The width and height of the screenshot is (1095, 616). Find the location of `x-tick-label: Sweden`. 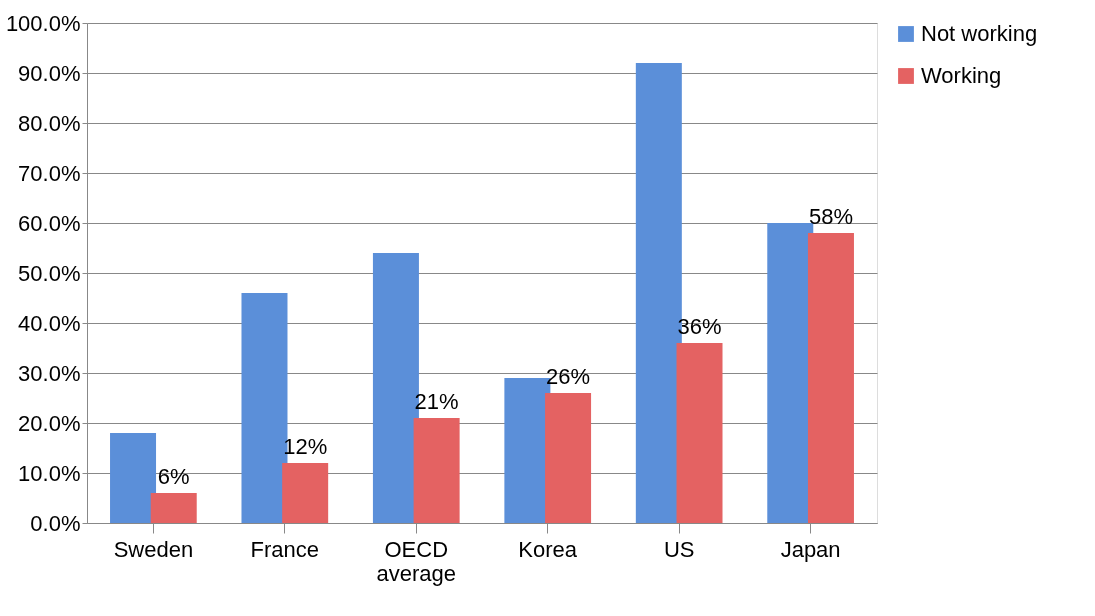

x-tick-label: Sweden is located at coordinates (153, 549).